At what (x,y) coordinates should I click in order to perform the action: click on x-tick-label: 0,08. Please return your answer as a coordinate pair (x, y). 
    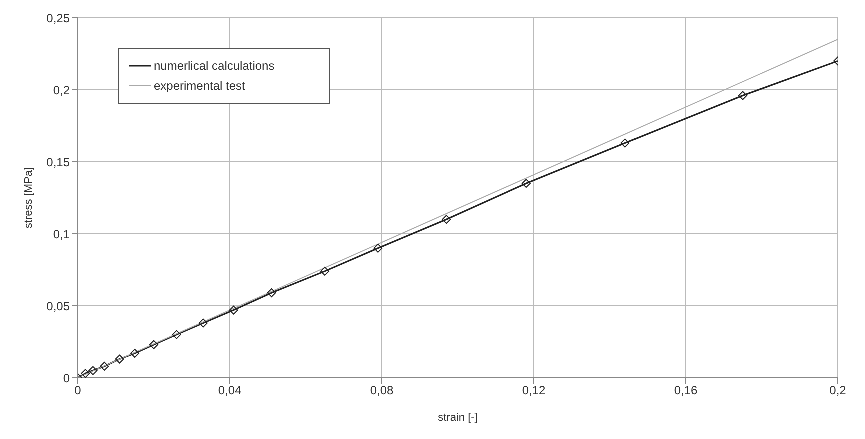
    Looking at the image, I should click on (382, 391).